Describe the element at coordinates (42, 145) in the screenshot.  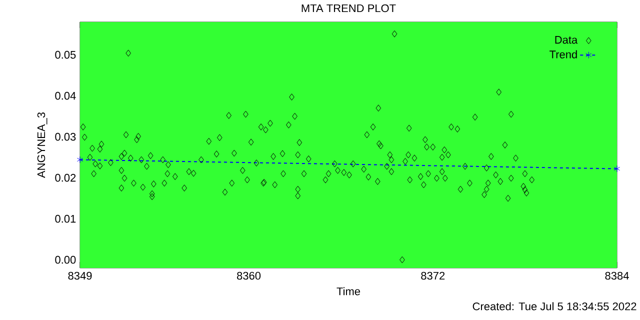
I see `y-axis-title: ANGYNEA_3` at that location.